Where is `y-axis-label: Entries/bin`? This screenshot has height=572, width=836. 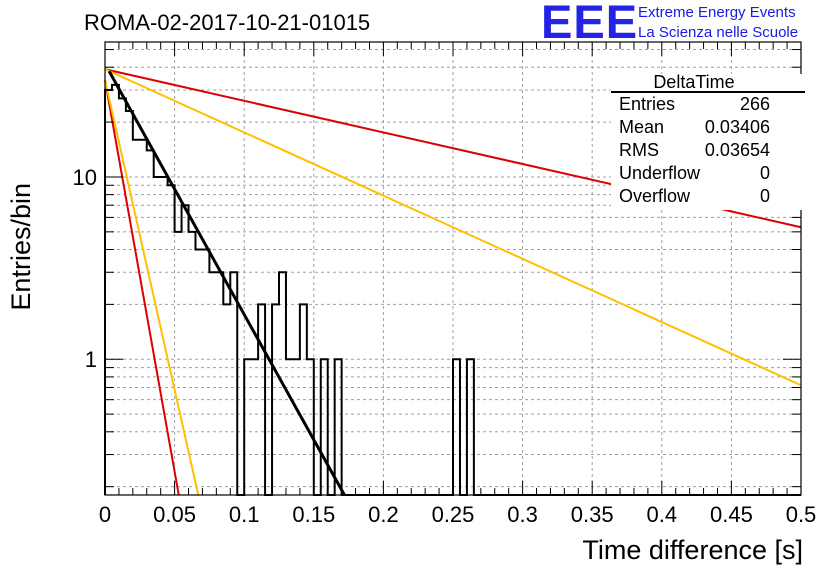
y-axis-label: Entries/bin is located at coordinates (21, 247).